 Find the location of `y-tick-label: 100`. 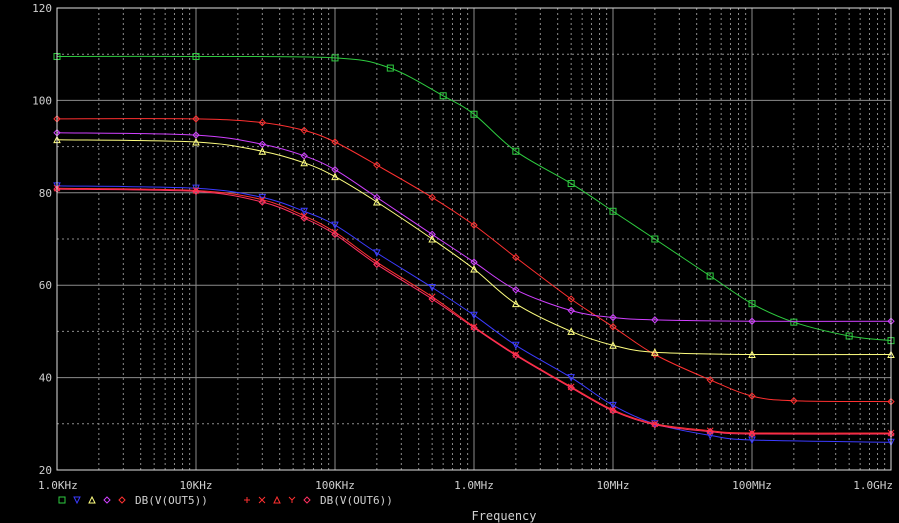

y-tick-label: 100 is located at coordinates (42, 100).